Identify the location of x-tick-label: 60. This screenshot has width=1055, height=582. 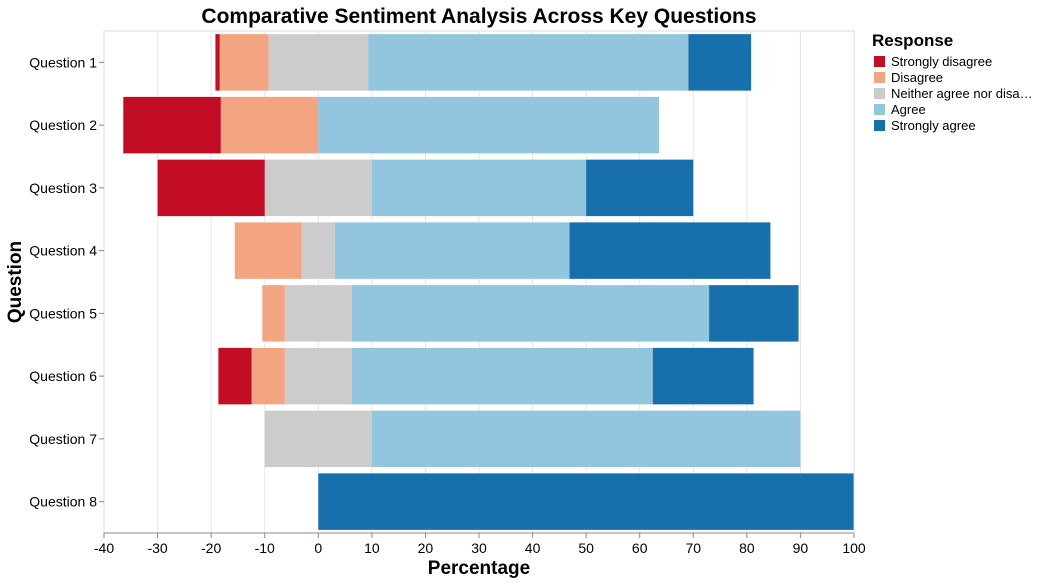
(640, 548).